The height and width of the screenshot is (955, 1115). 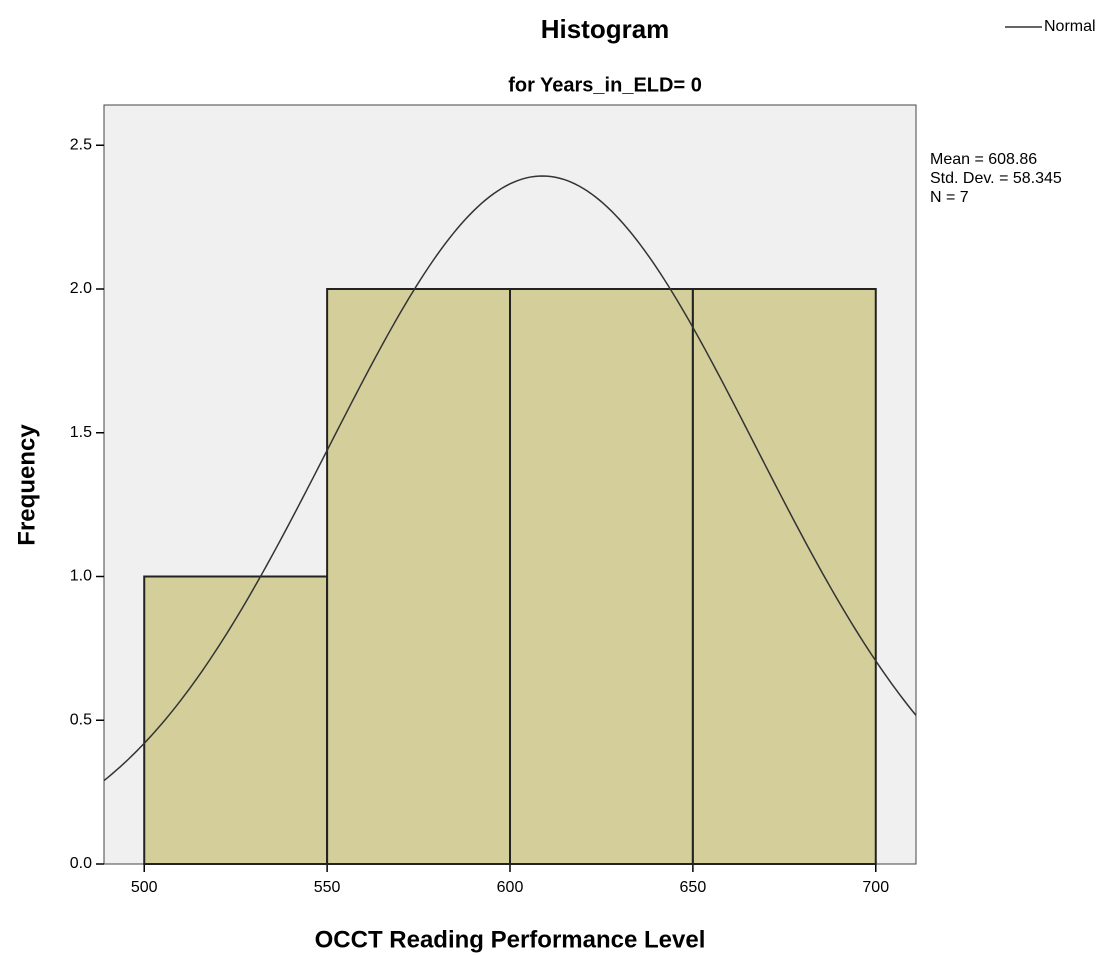 I want to click on y-tick-label: 1.5, so click(x=81, y=432).